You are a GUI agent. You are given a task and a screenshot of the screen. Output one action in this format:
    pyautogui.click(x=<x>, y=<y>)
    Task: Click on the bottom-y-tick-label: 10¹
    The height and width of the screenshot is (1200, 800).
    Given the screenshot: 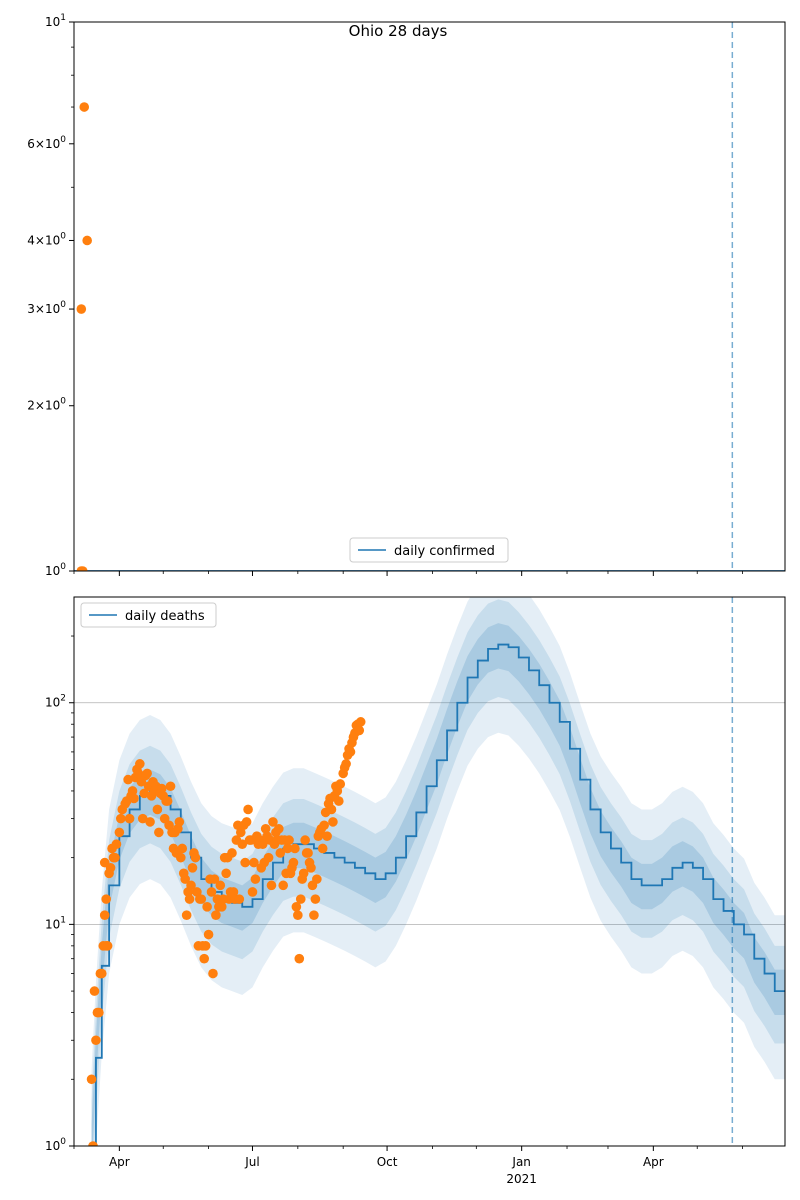 What is the action you would take?
    pyautogui.click(x=55, y=923)
    